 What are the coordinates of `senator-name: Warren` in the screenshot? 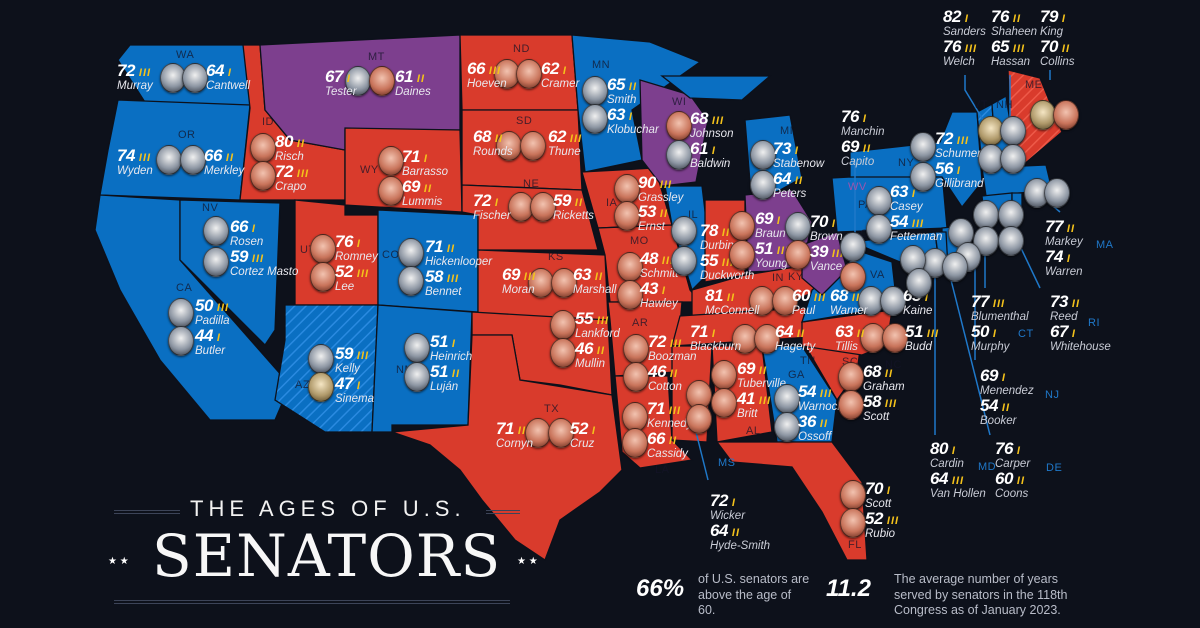 It's located at (1064, 272).